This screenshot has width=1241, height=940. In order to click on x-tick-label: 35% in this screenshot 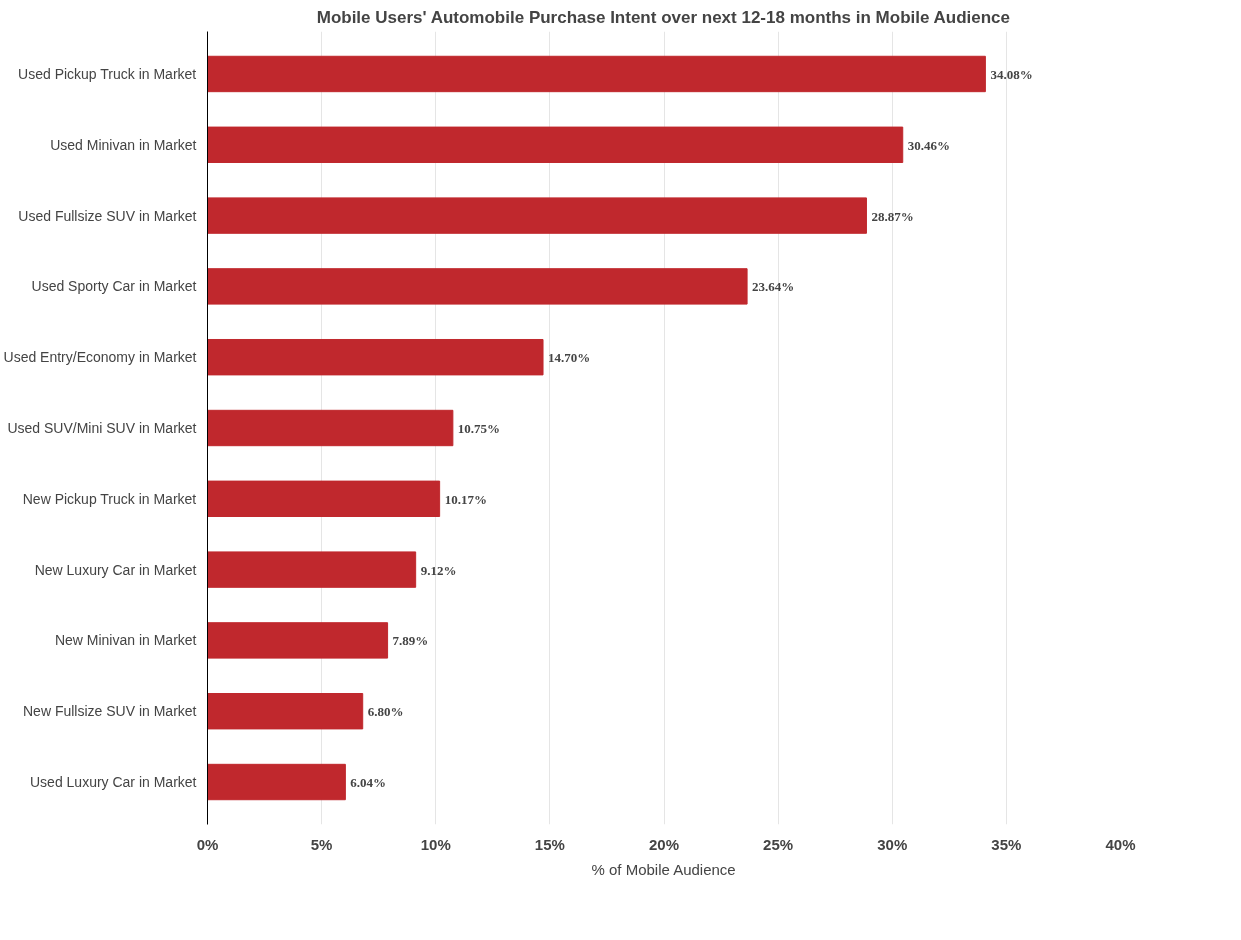, I will do `click(1006, 844)`.